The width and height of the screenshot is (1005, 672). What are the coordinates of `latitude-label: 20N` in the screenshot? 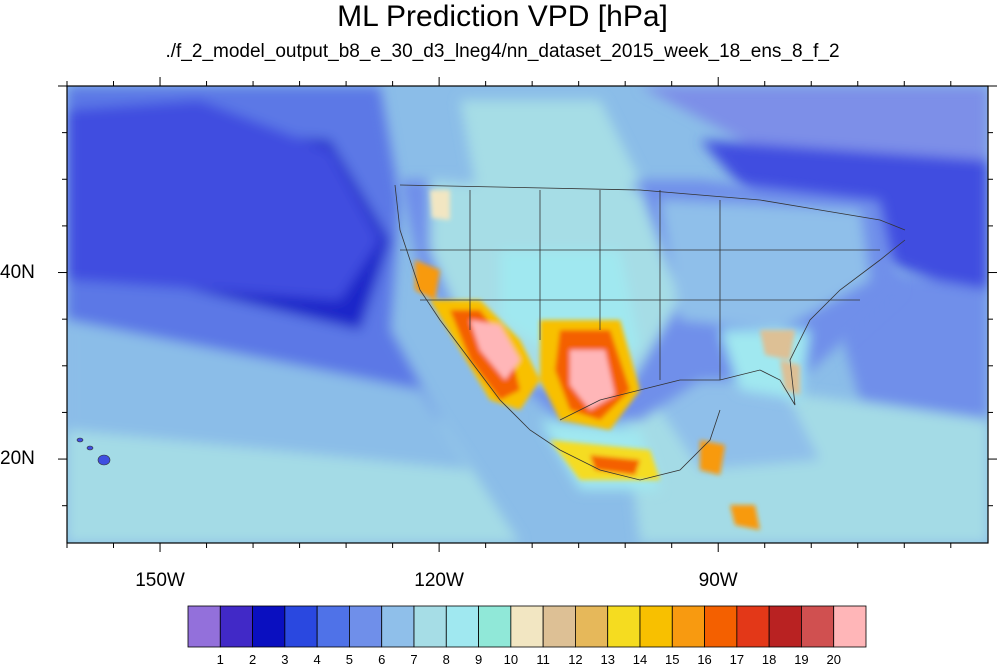 It's located at (17, 459).